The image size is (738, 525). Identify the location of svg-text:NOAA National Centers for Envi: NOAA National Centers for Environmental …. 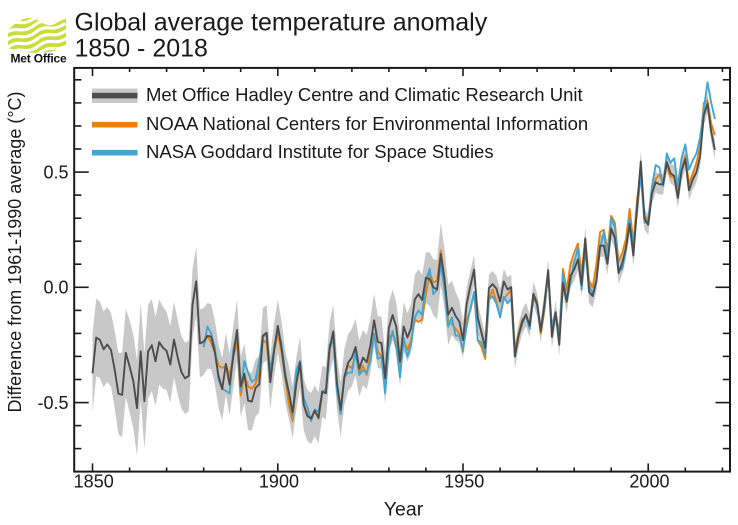
(367, 123).